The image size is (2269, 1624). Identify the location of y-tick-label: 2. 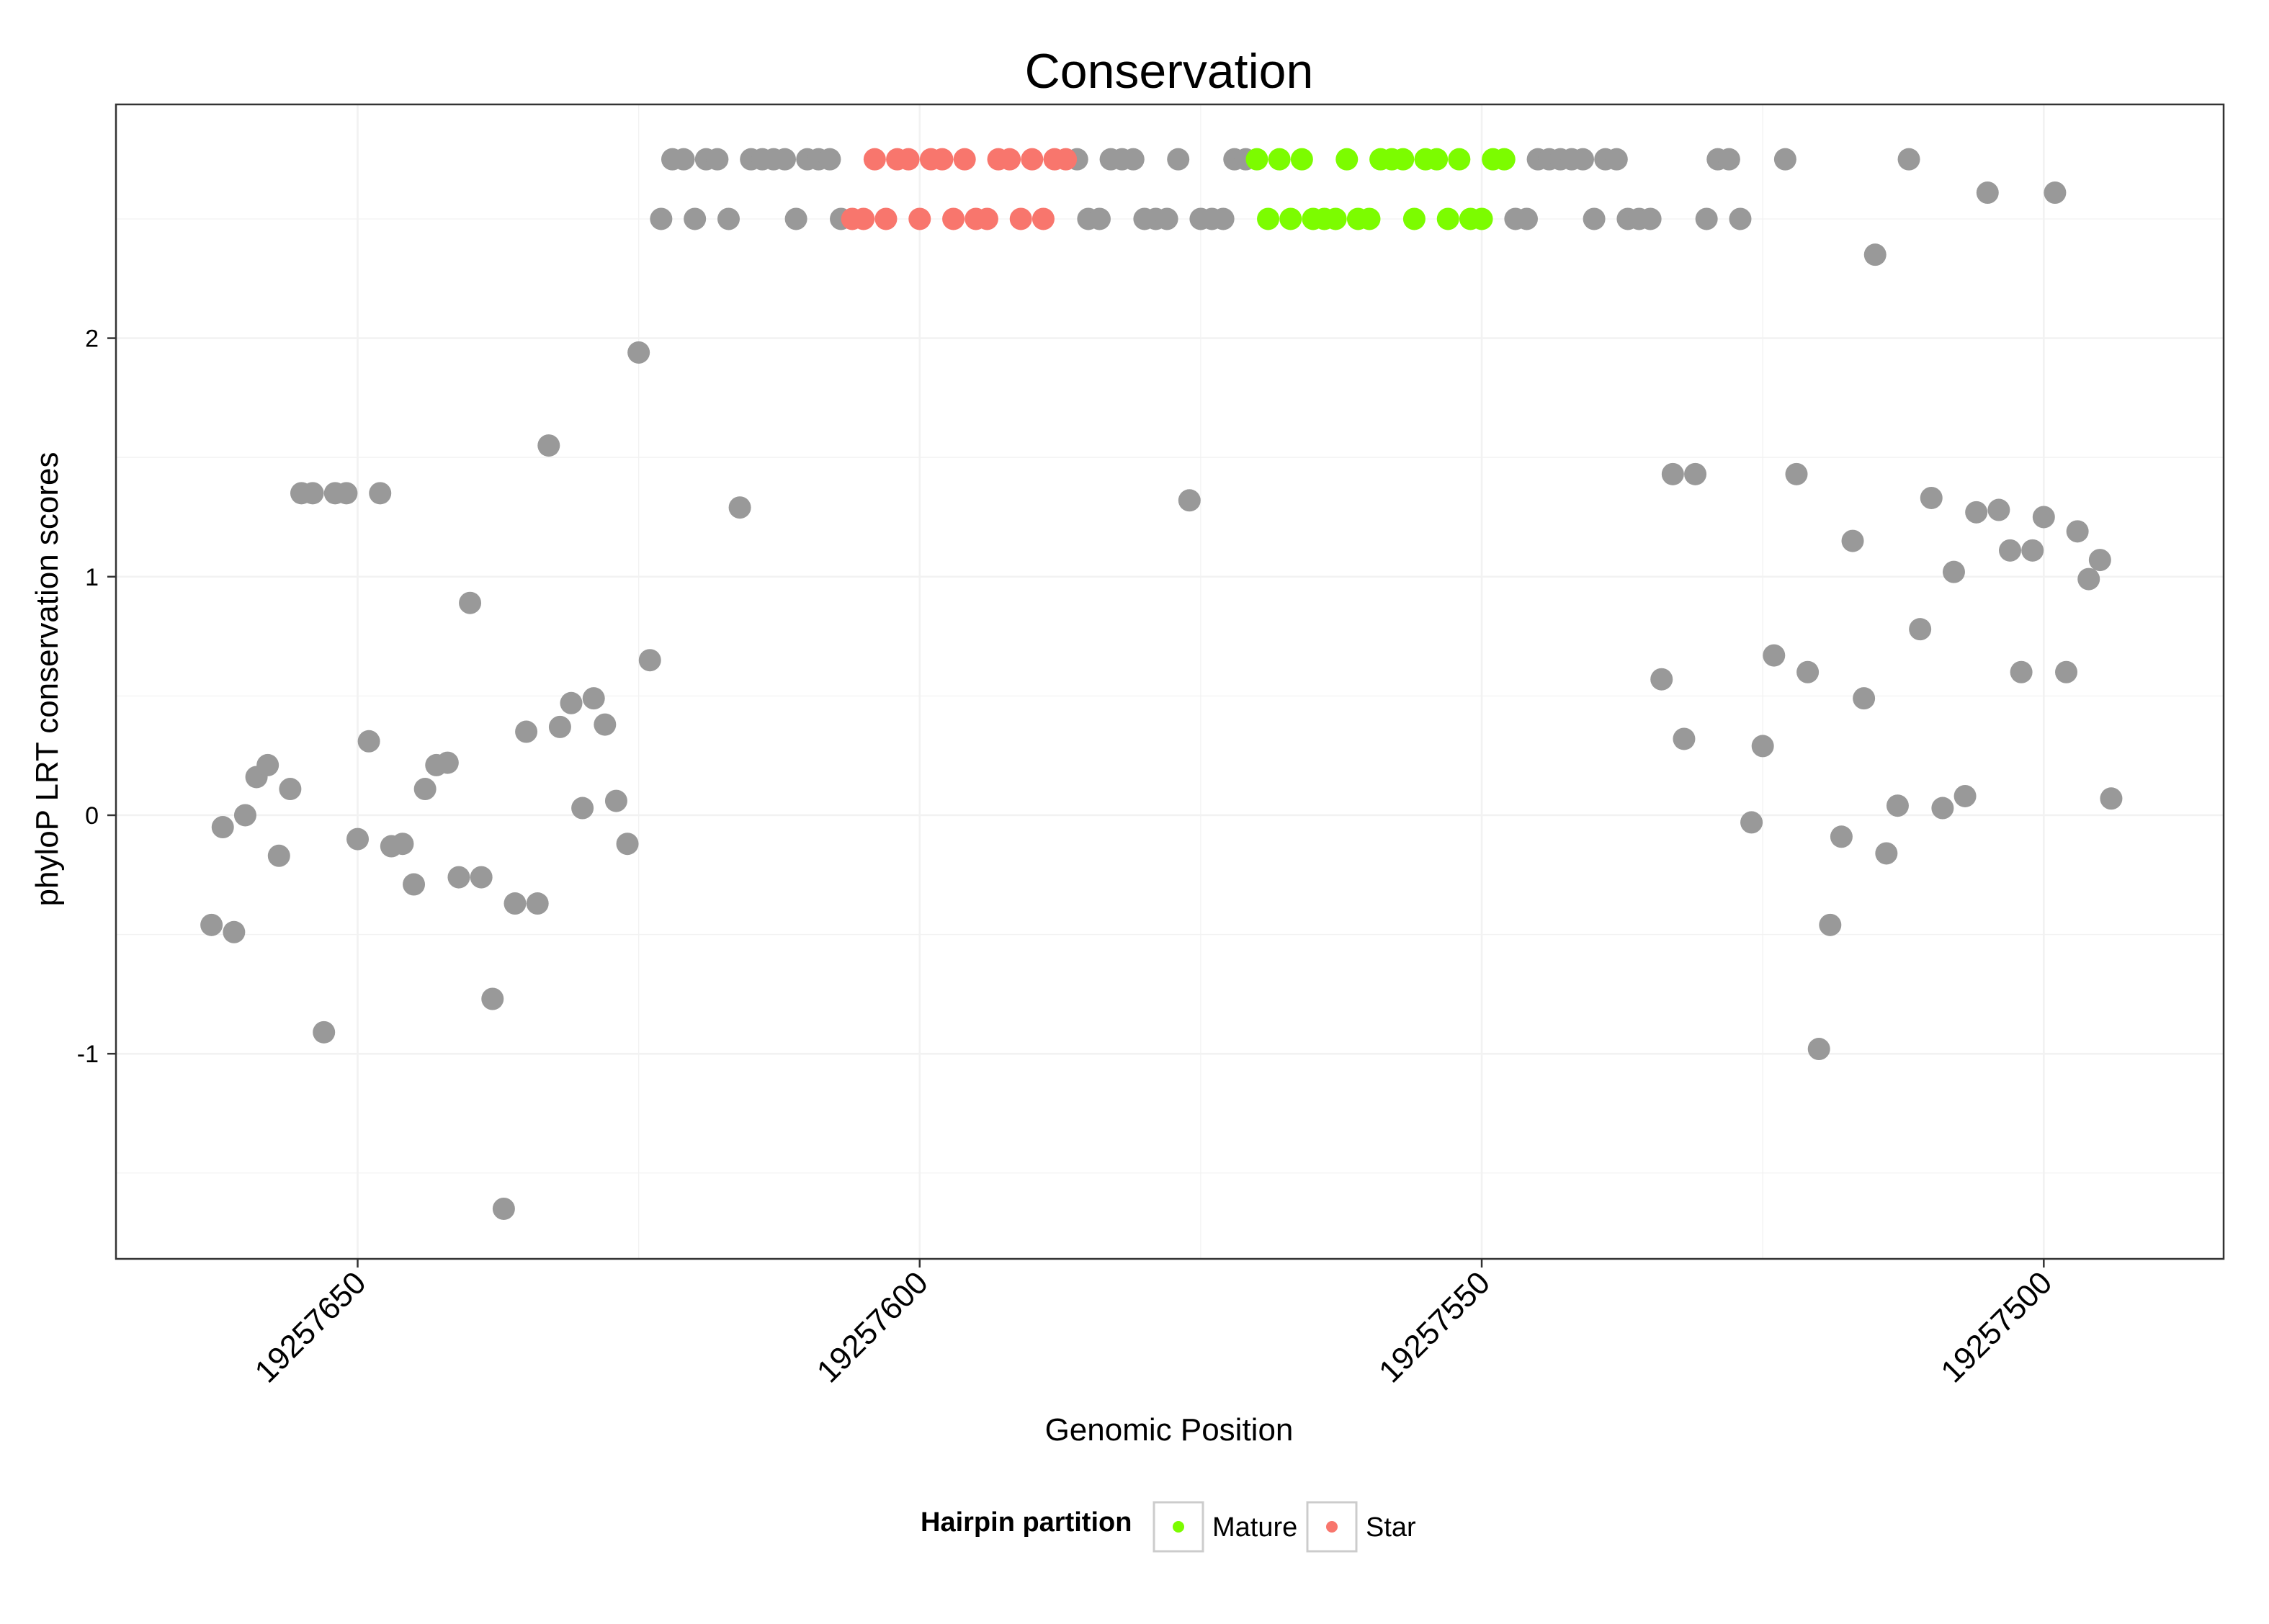
(92, 340).